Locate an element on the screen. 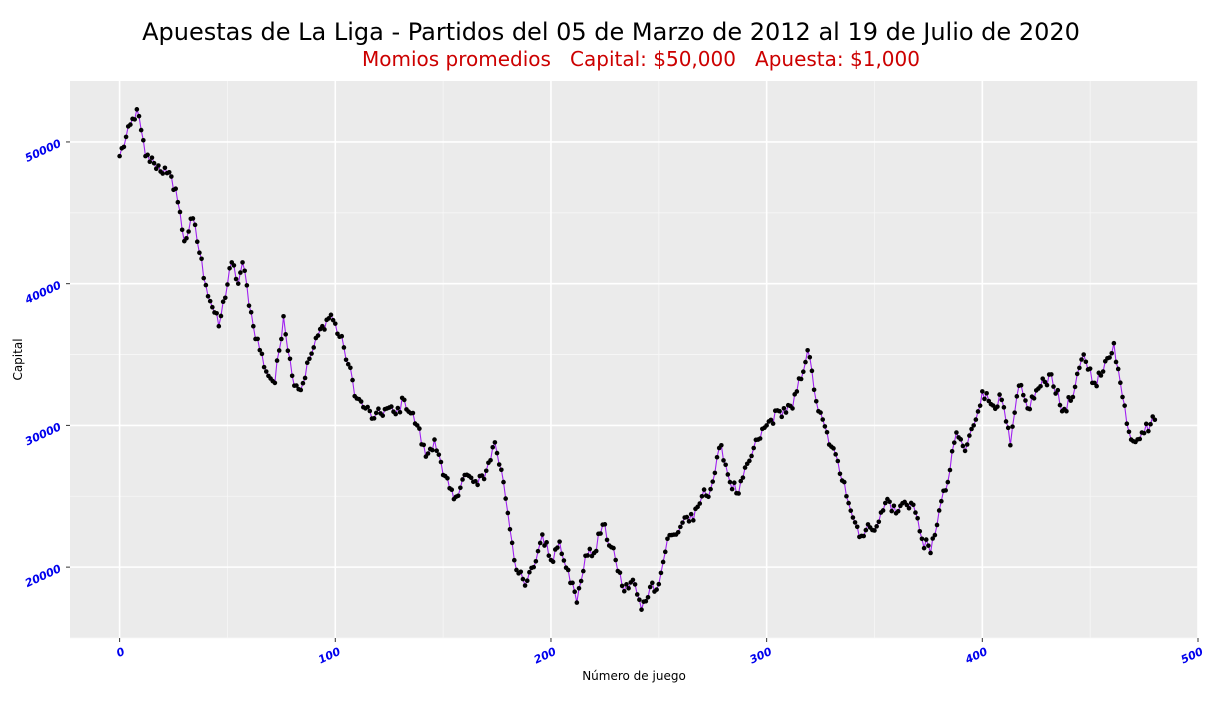 The image size is (1228, 702). x-tick-label: 100 is located at coordinates (329, 656).